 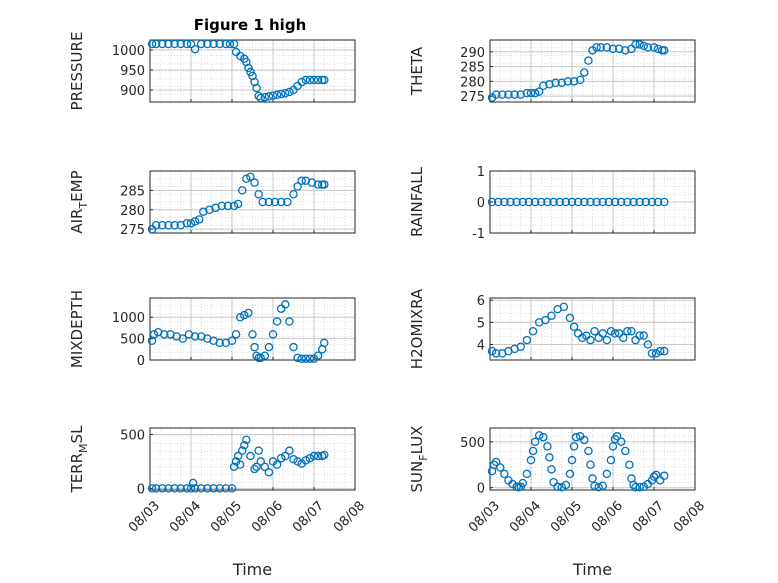 What do you see at coordinates (417, 71) in the screenshot?
I see `y-axis-label: THETA` at bounding box center [417, 71].